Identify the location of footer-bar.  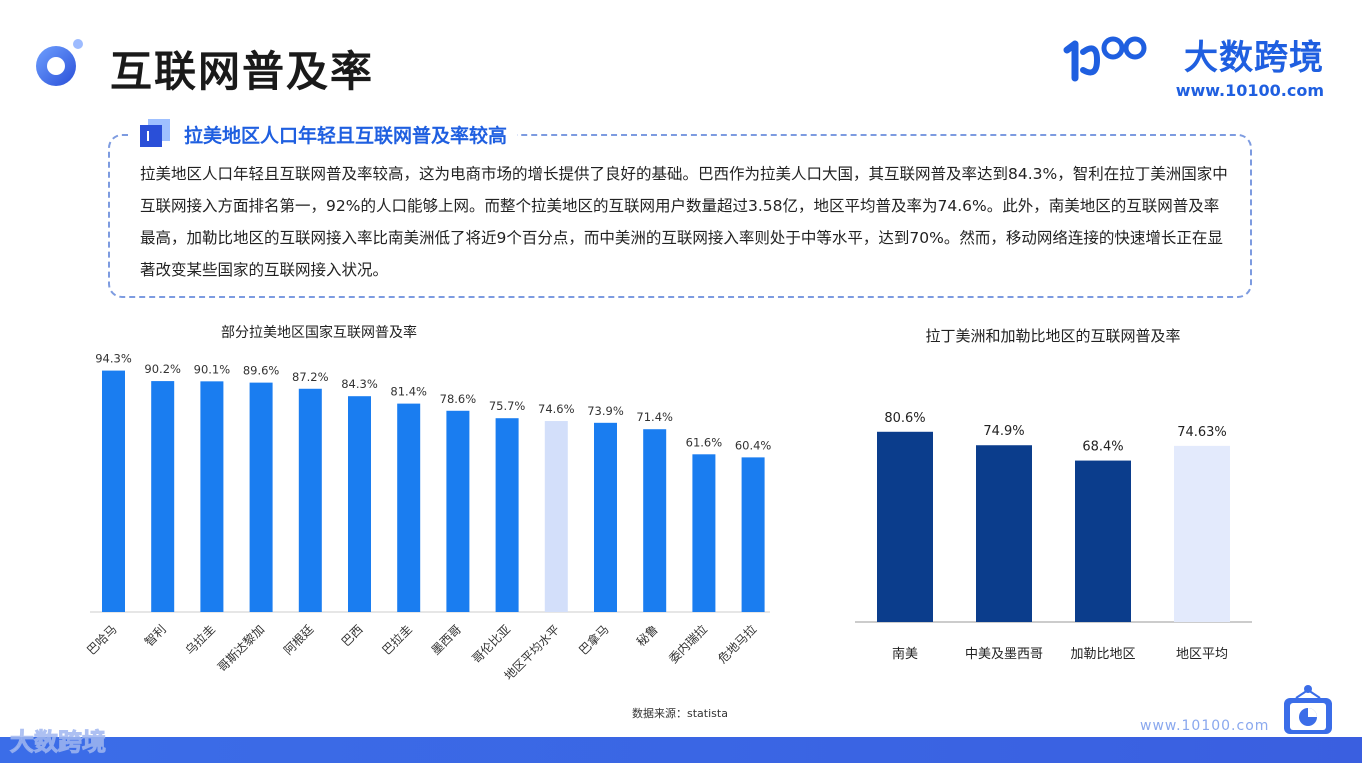
(681, 750).